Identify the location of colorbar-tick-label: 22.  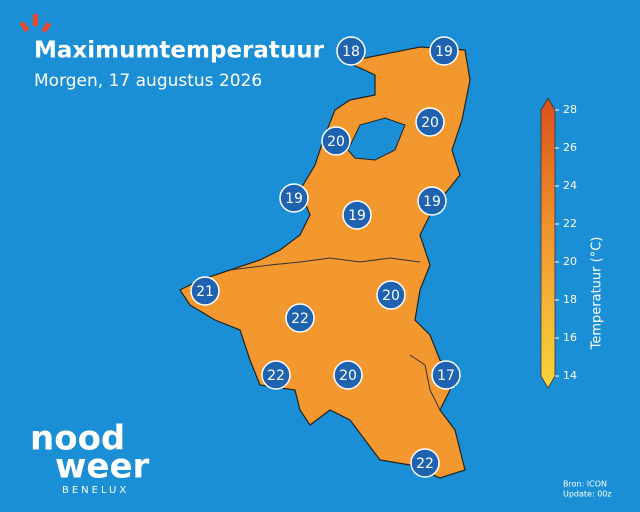
(570, 223).